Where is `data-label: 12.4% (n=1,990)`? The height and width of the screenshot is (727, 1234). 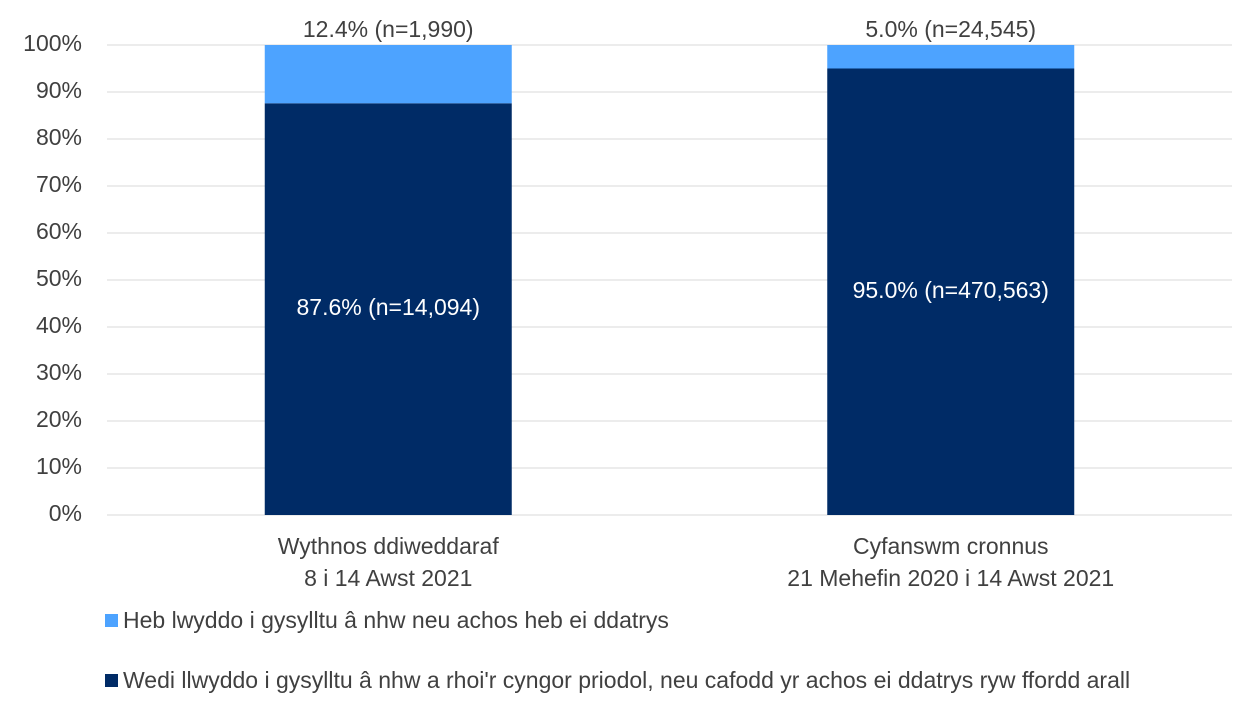
data-label: 12.4% (n=1,990) is located at coordinates (388, 29).